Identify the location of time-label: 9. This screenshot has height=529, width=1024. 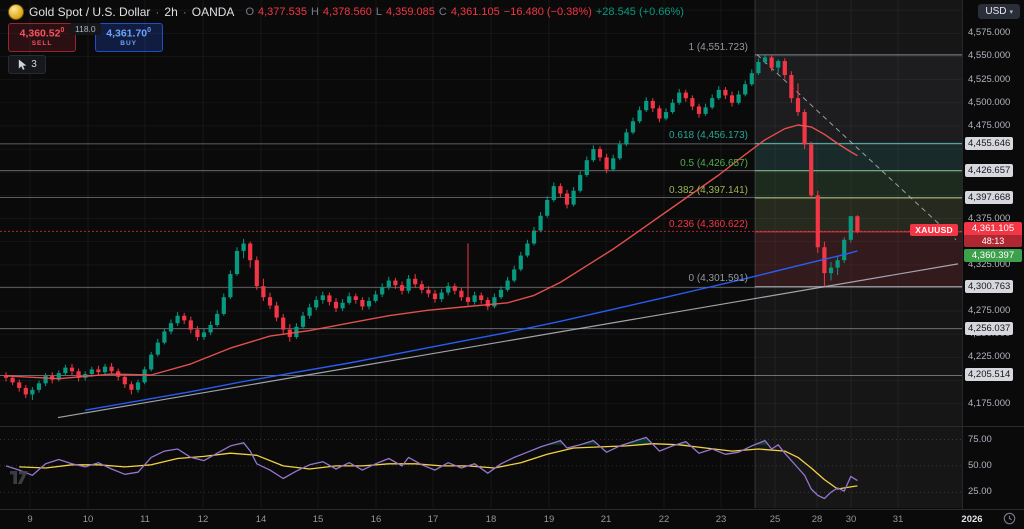
(30, 519).